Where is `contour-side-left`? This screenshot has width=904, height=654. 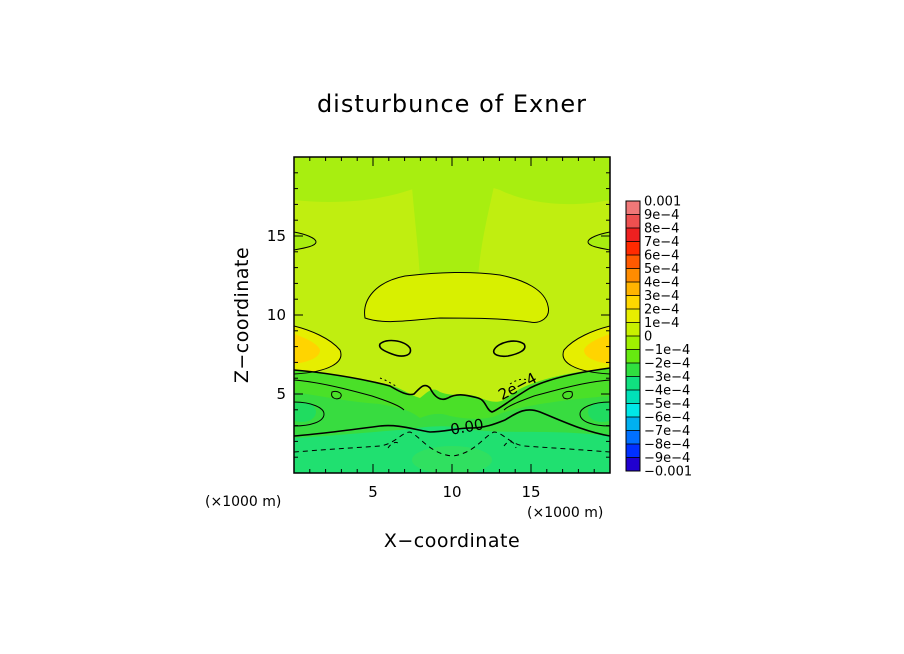
contour-side-left is located at coordinates (336, 395).